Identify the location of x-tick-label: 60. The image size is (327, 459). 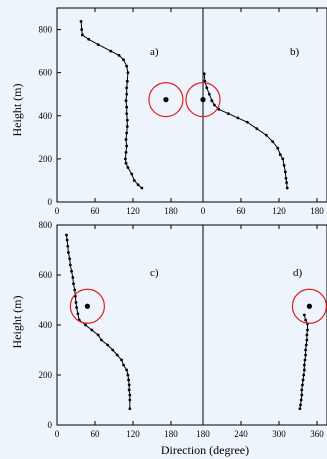
(242, 211).